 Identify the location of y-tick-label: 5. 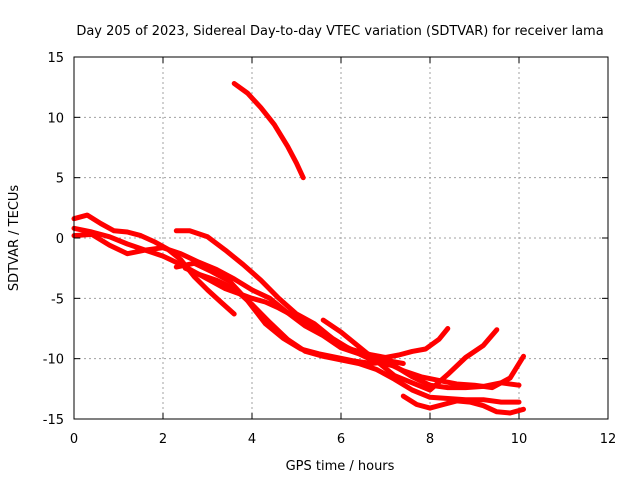
(60, 179).